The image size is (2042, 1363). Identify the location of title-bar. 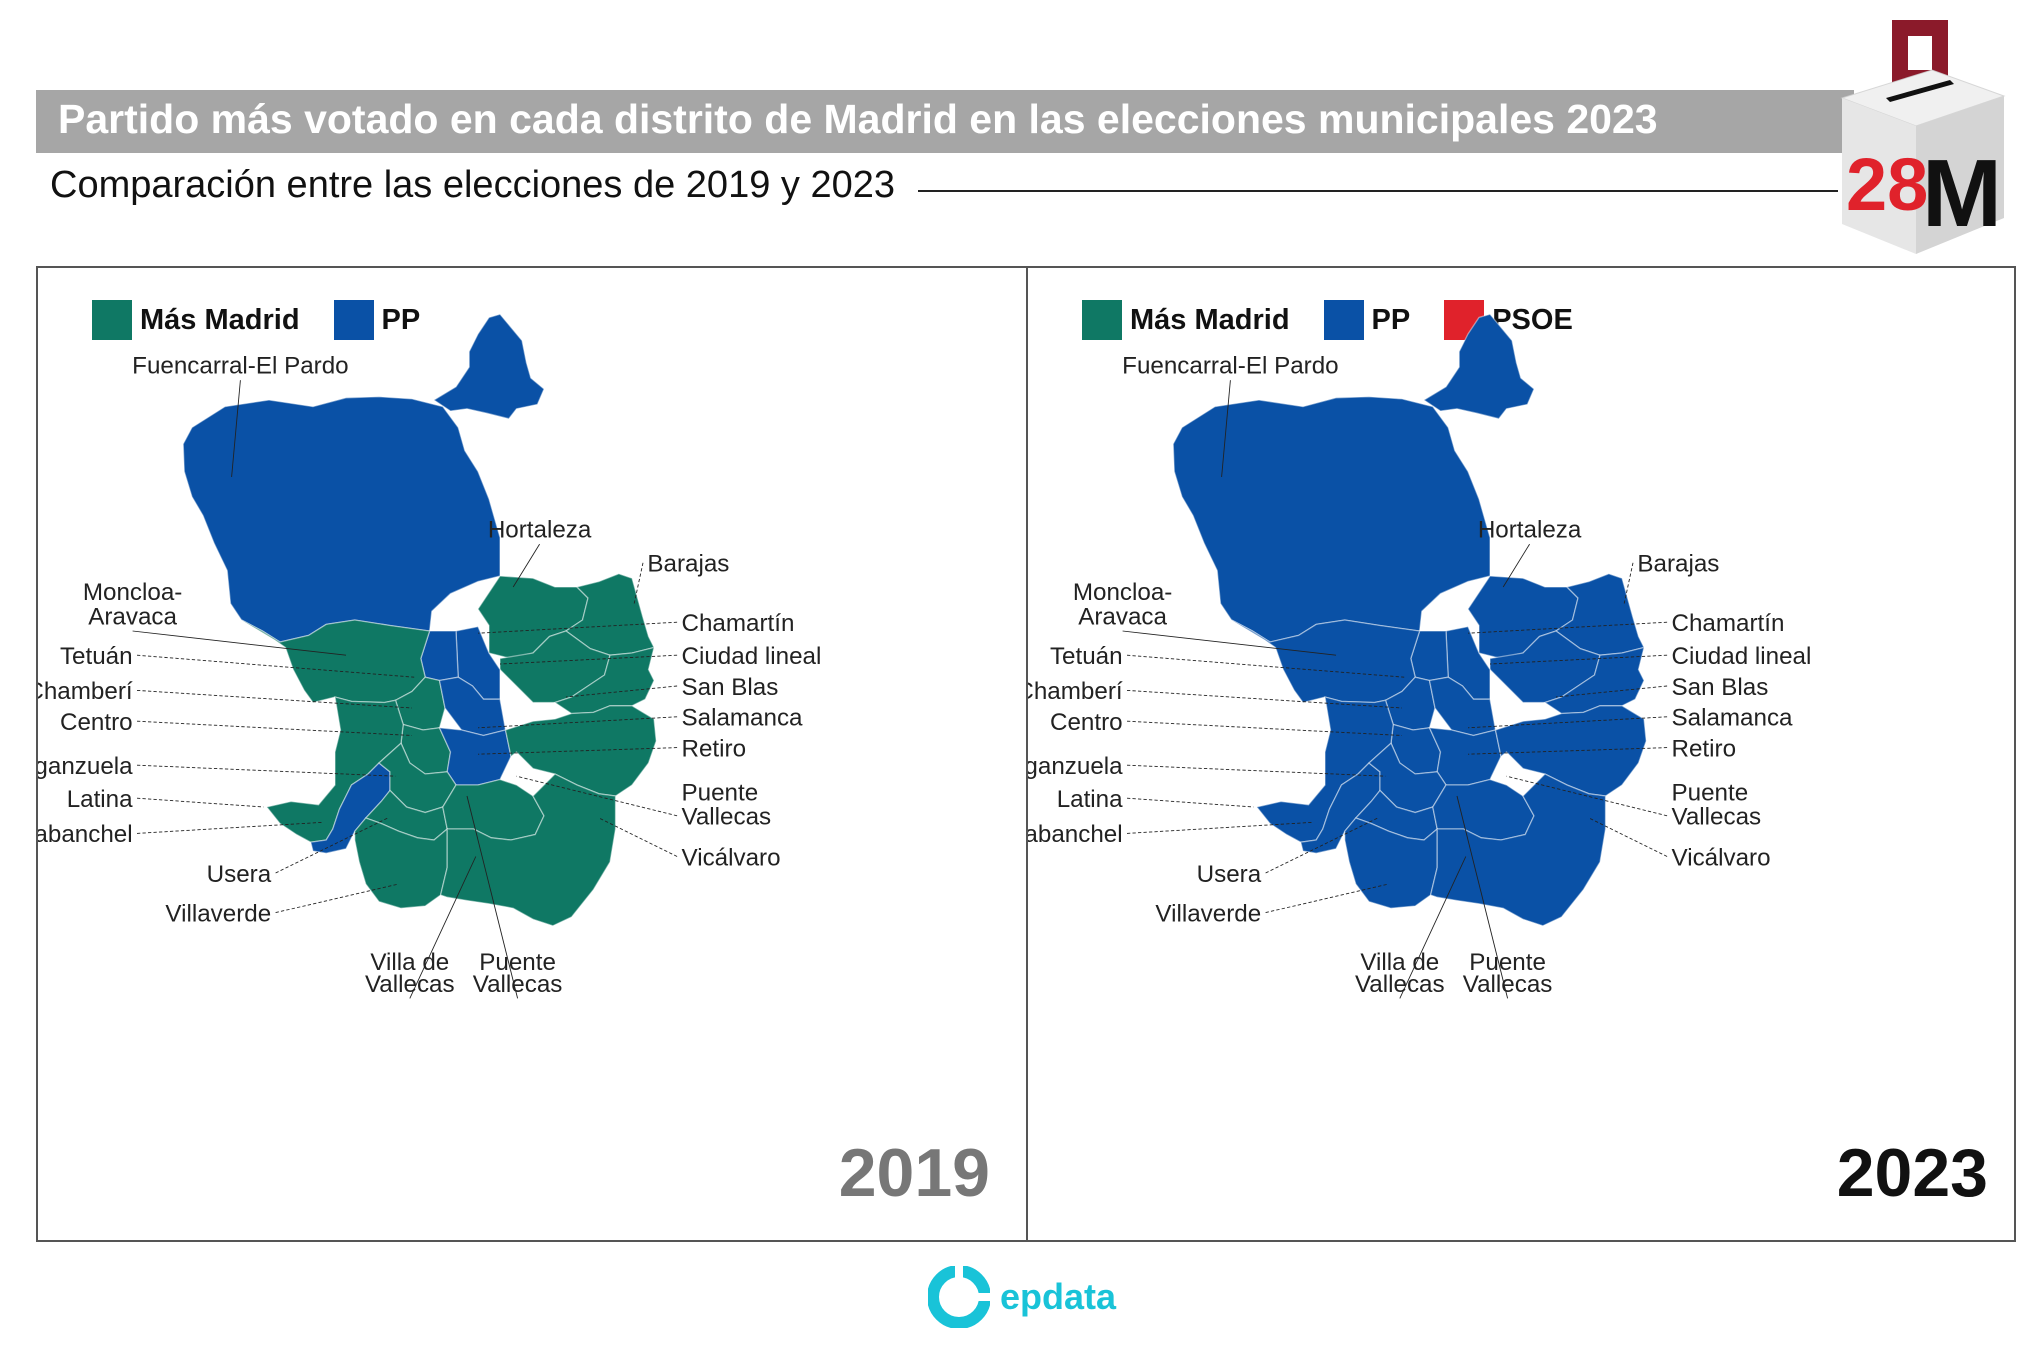
(945, 121).